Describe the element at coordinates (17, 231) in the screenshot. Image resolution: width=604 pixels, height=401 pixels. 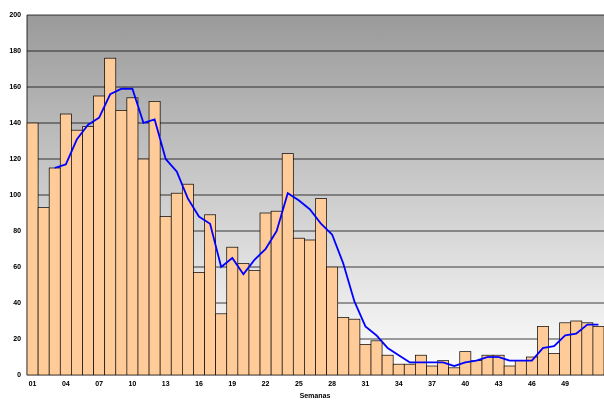
I see `y-tick-label: 80` at that location.